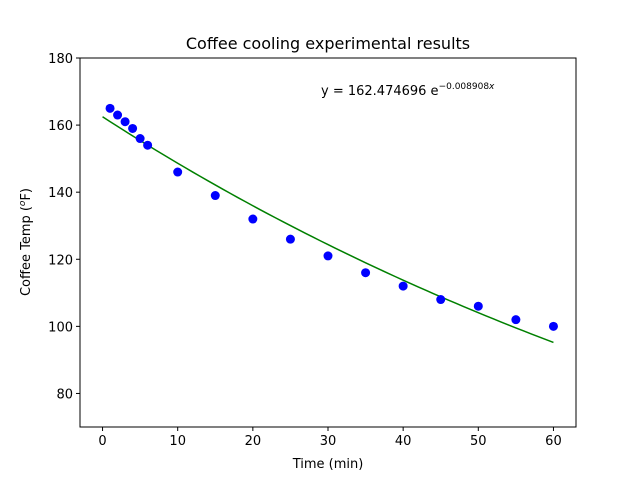 This screenshot has width=640, height=480. What do you see at coordinates (553, 441) in the screenshot?
I see `x-tick-label: 60` at bounding box center [553, 441].